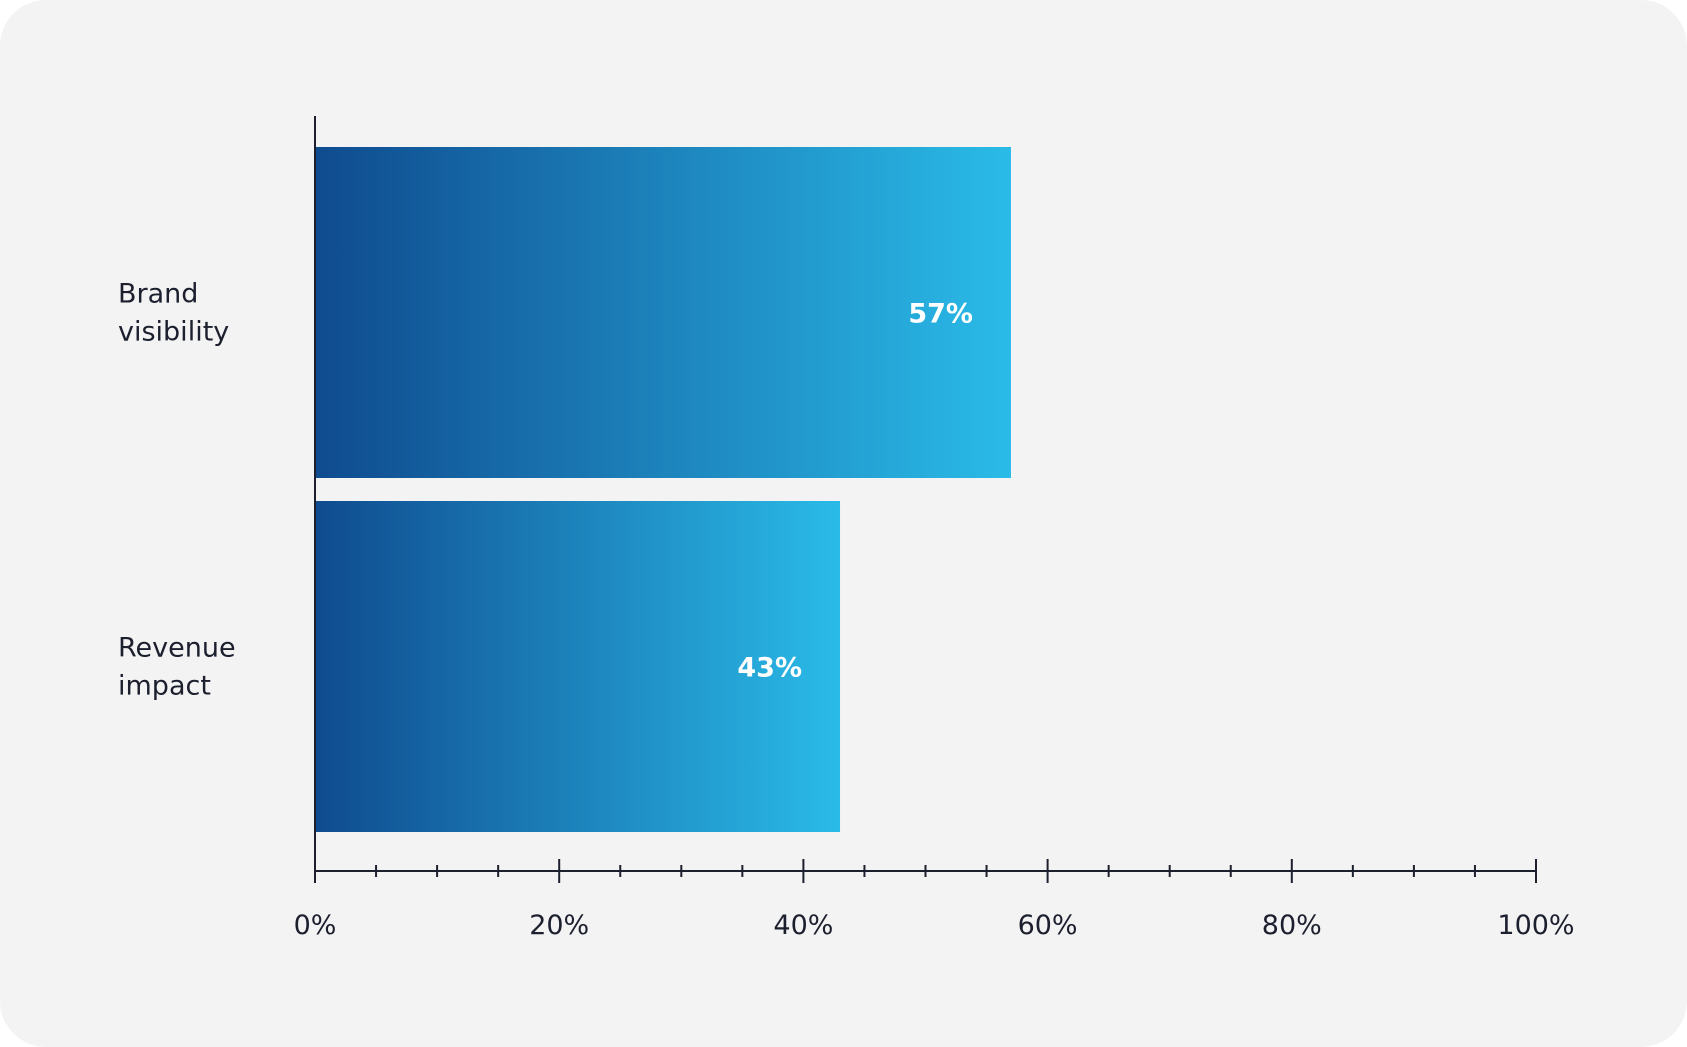  I want to click on data-label-1: 43%, so click(769, 668).